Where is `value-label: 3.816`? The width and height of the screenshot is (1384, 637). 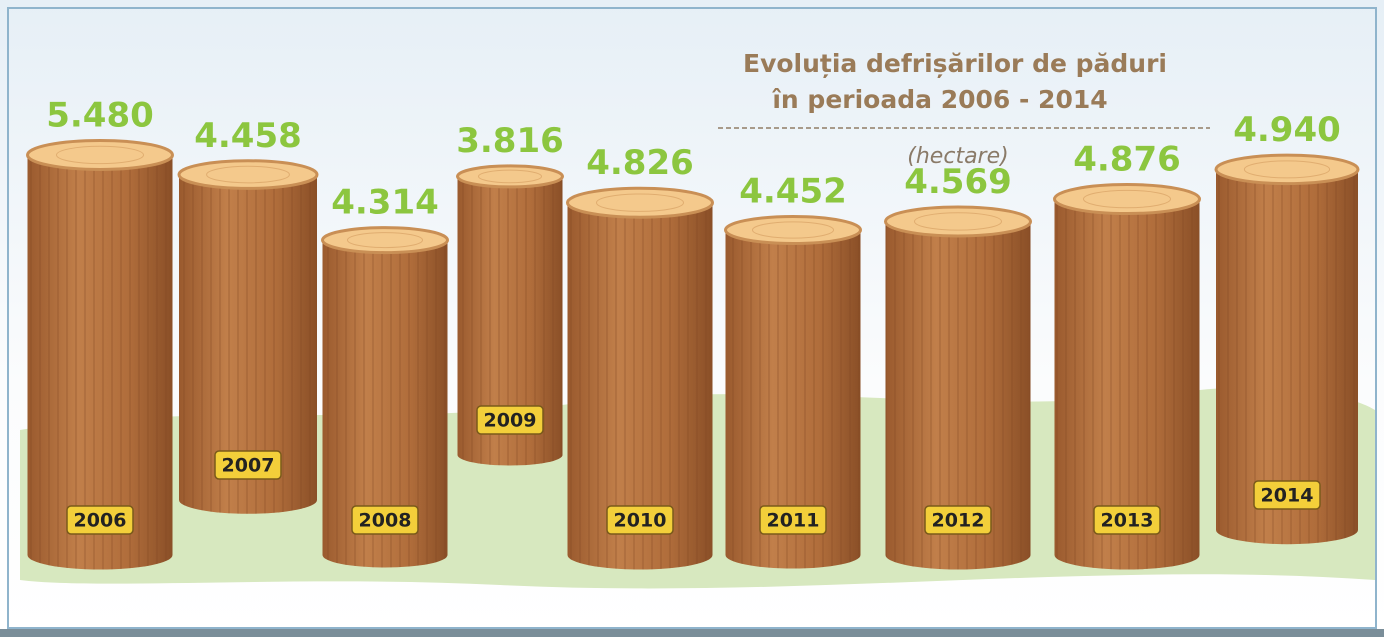 value-label: 3.816 is located at coordinates (510, 141).